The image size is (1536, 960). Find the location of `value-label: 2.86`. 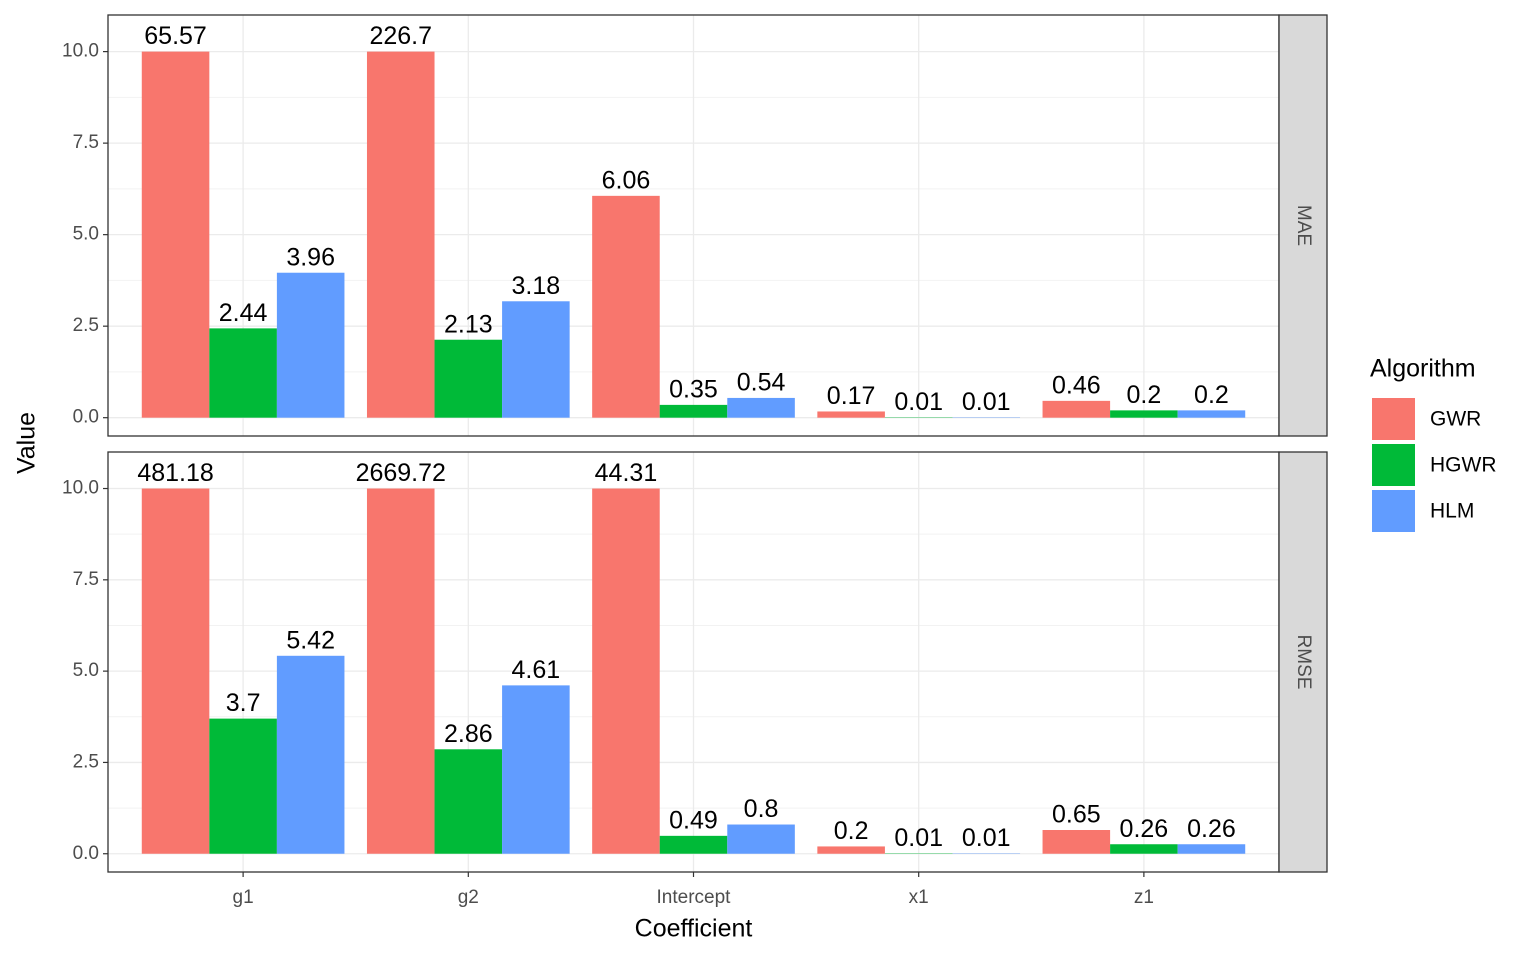

value-label: 2.86 is located at coordinates (468, 734).